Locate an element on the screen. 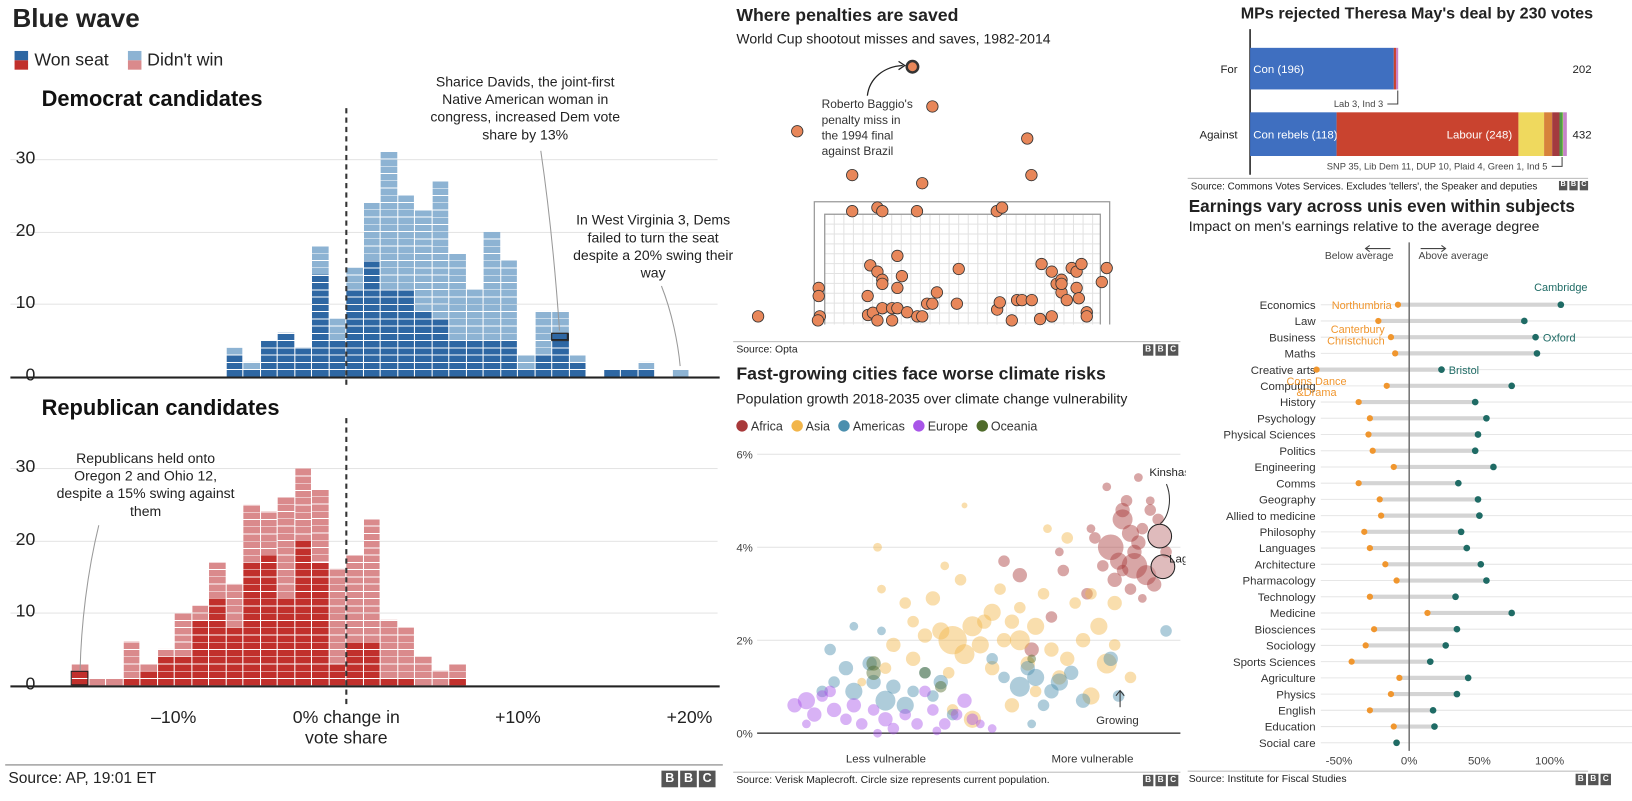 This screenshot has width=1632, height=801. subject-label: Law is located at coordinates (1306, 322).